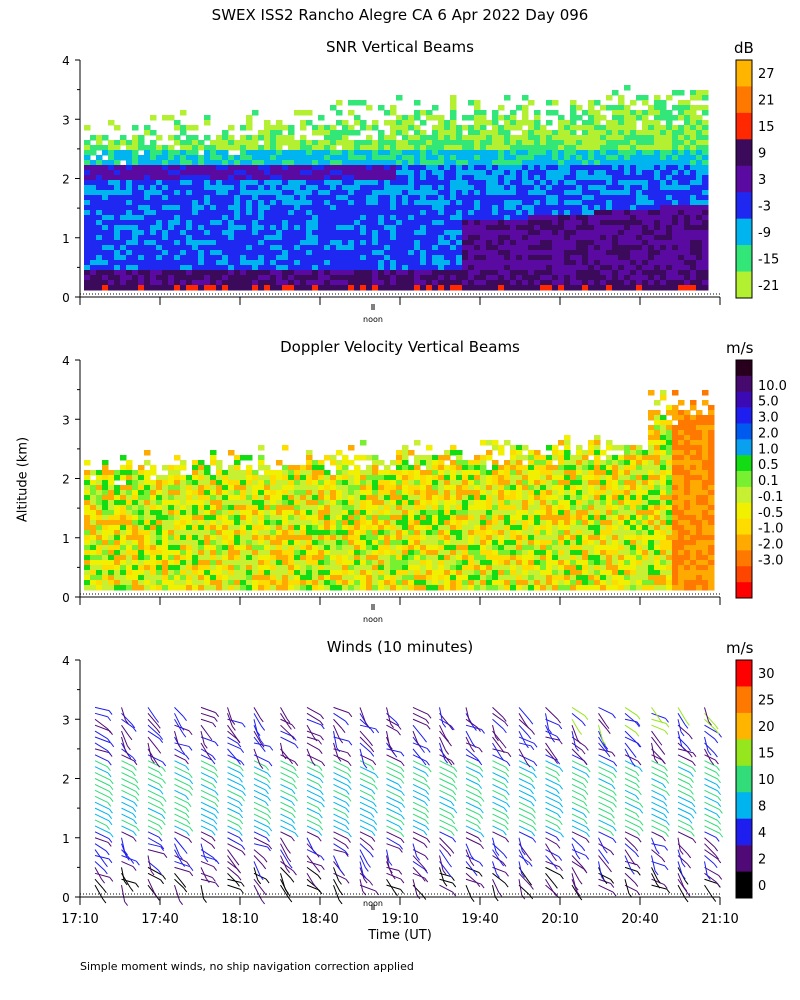  Describe the element at coordinates (639, 919) in the screenshot. I see `x-tick-label: 20:40` at that location.